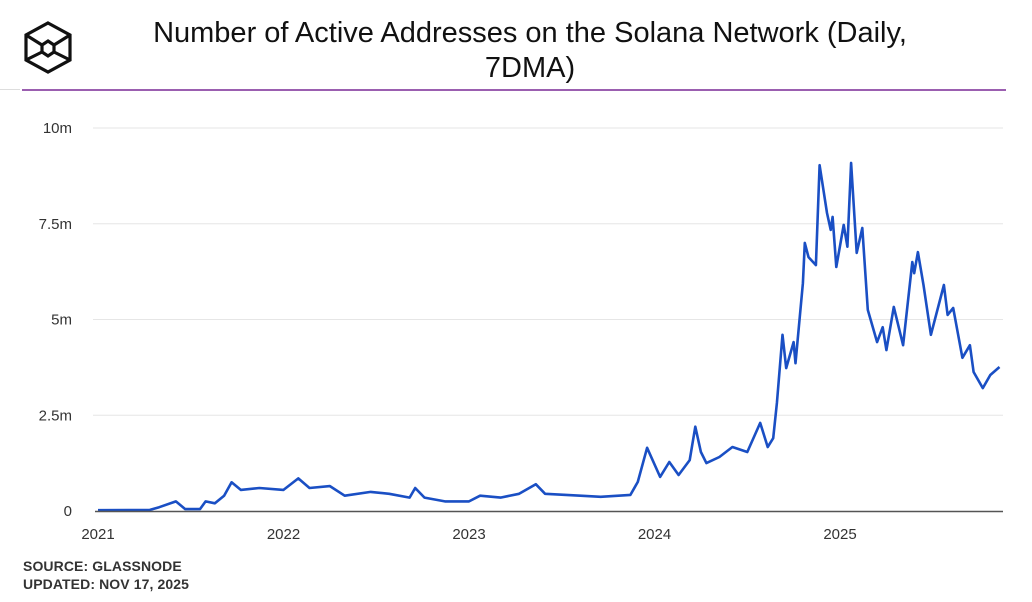 Image resolution: width=1032 pixels, height=602 pixels. What do you see at coordinates (514, 90) in the screenshot?
I see `accent-divider` at bounding box center [514, 90].